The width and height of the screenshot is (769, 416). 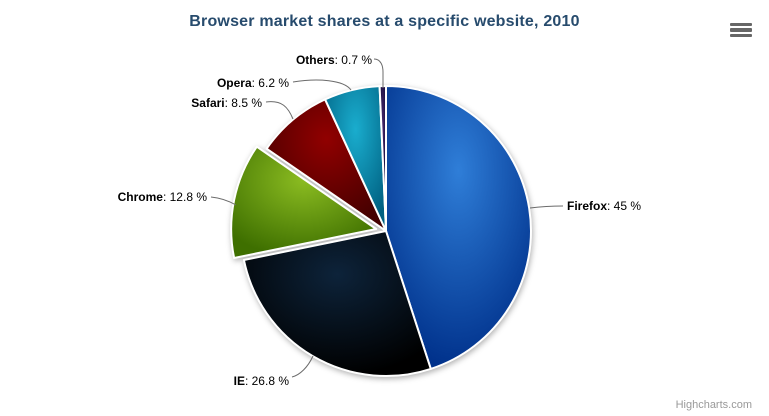 What do you see at coordinates (279, 110) in the screenshot?
I see `connector-safari` at bounding box center [279, 110].